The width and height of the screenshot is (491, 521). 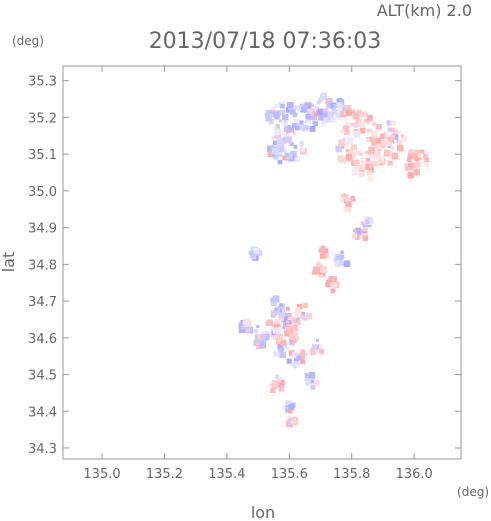 What do you see at coordinates (42, 229) in the screenshot?
I see `y-tick-label: 34.9` at bounding box center [42, 229].